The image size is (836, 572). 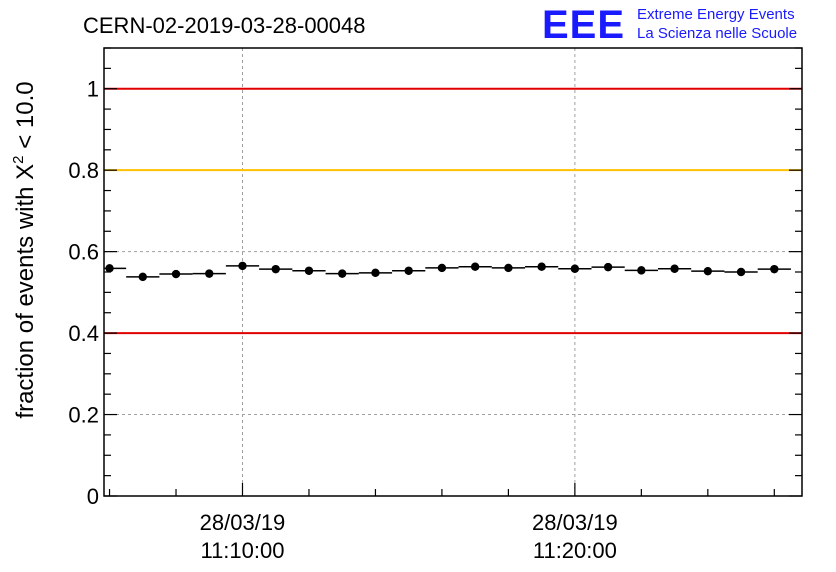 I want to click on x-tick-label-time: 11:20:00, so click(x=575, y=550).